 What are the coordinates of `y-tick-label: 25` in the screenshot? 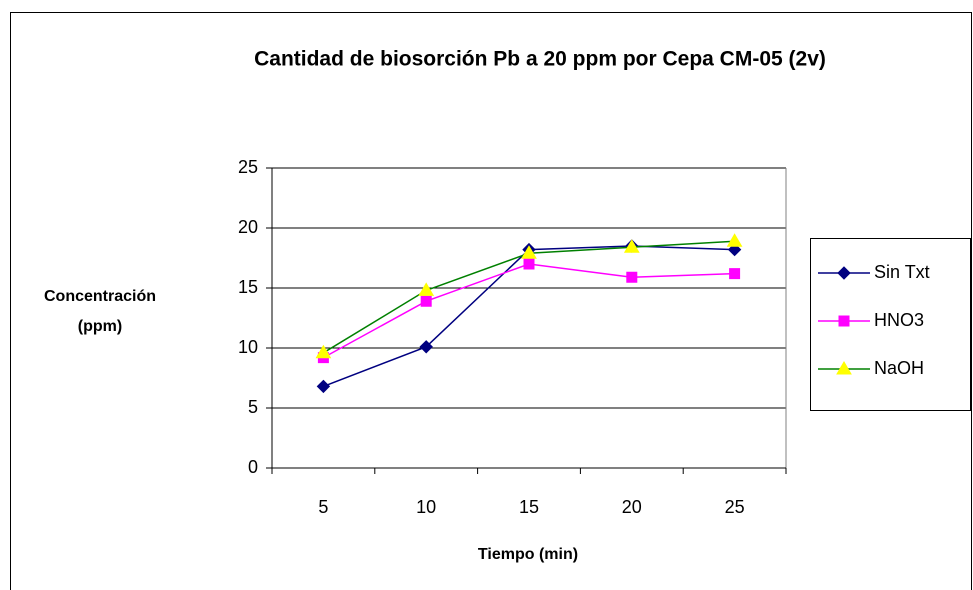 It's located at (248, 167).